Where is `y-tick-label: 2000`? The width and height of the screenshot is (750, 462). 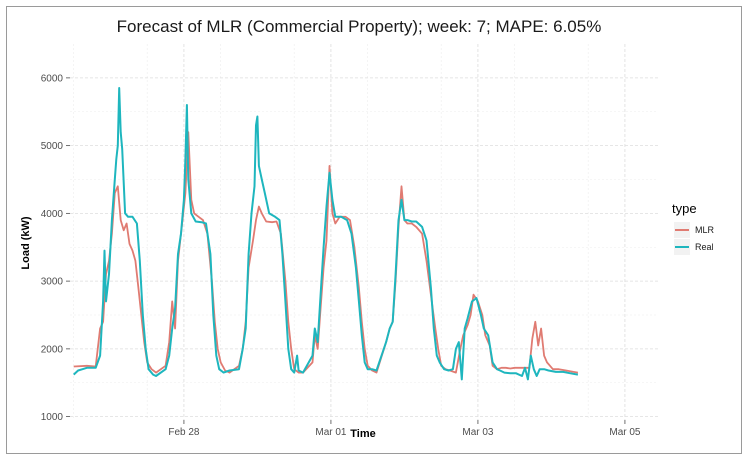 y-tick-label: 2000 is located at coordinates (52, 349).